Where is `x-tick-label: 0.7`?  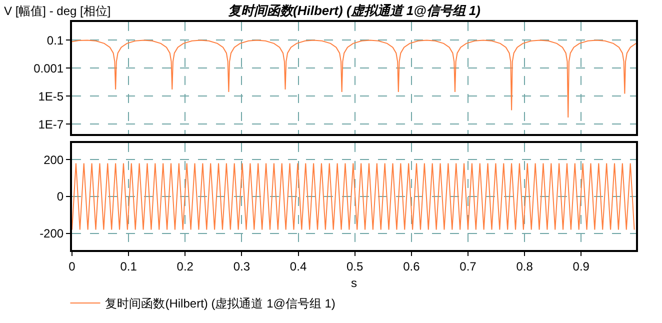 x-tick-label: 0.7 is located at coordinates (468, 266).